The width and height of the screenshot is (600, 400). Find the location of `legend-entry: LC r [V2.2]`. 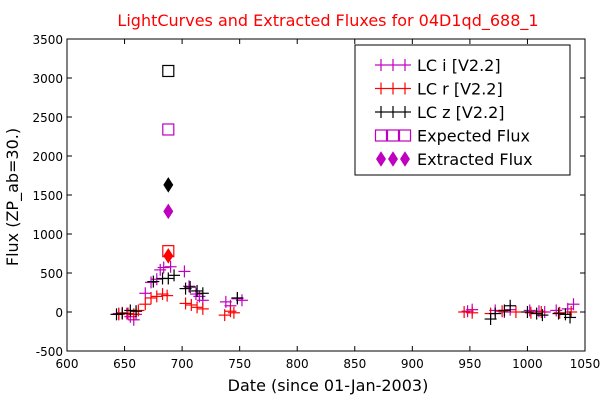

legend-entry: LC r [V2.2] is located at coordinates (439, 89).